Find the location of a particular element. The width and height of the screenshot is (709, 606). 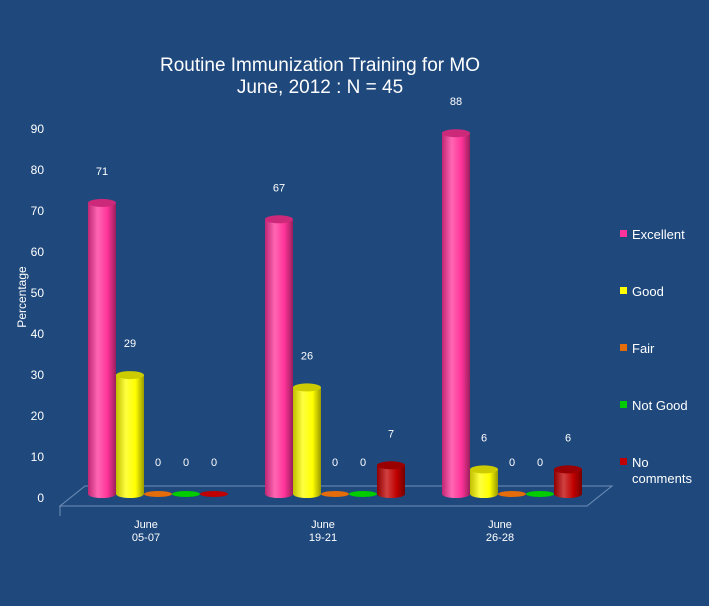

data-label: 29 is located at coordinates (130, 344).